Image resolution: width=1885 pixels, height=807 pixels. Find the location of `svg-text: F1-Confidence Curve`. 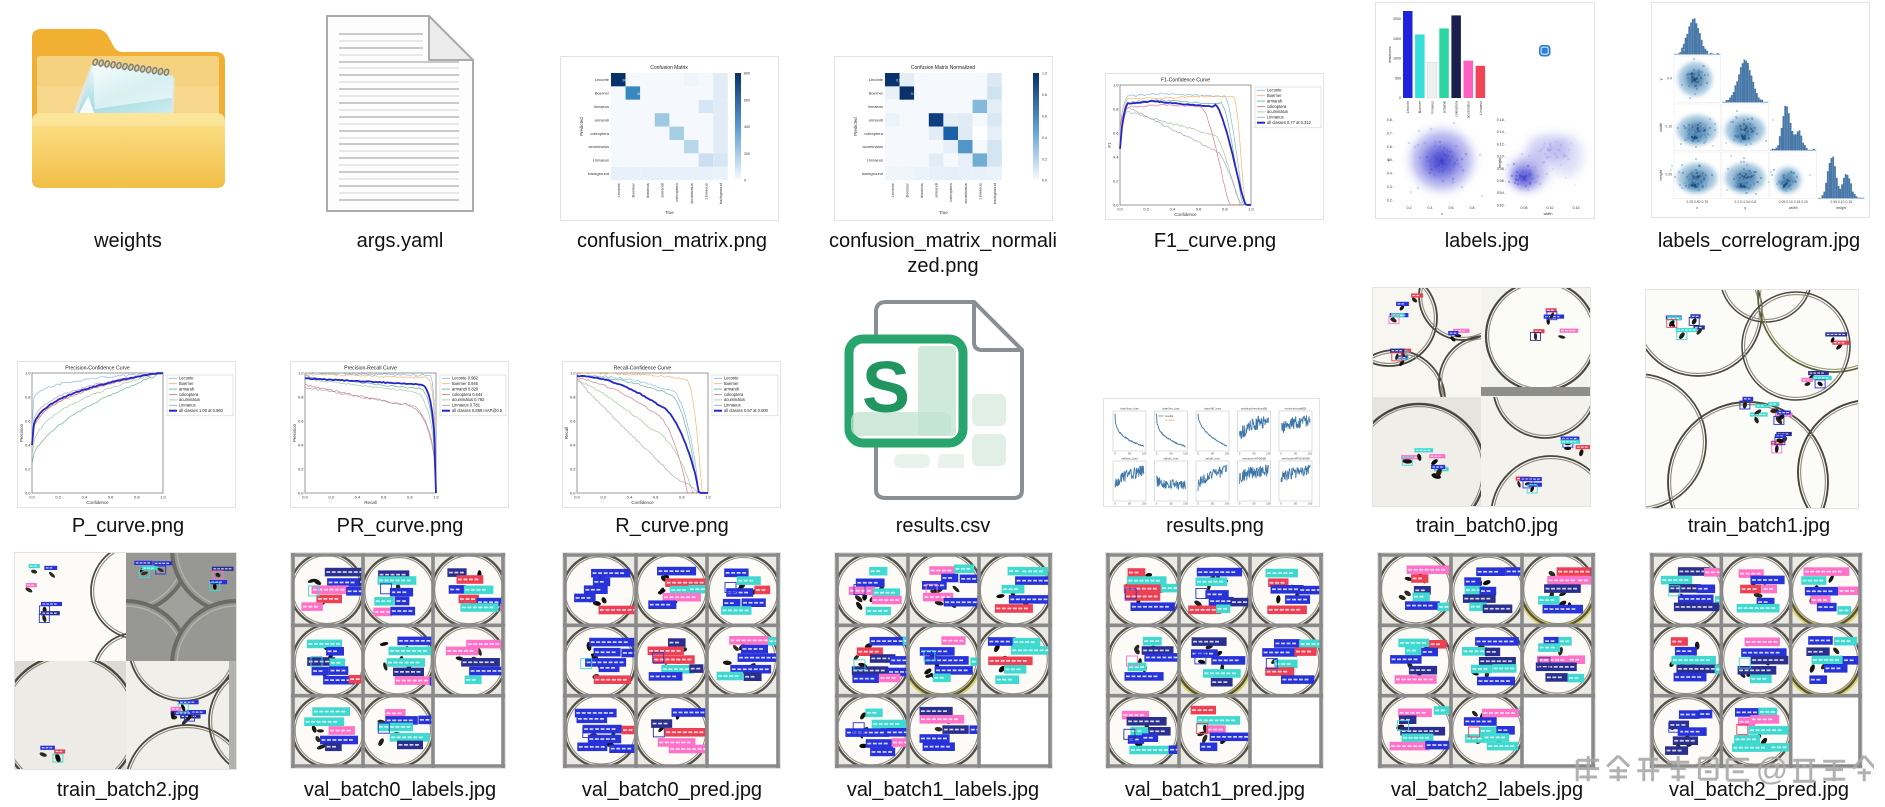

svg-text: F1-Confidence Curve is located at coordinates (1185, 81).